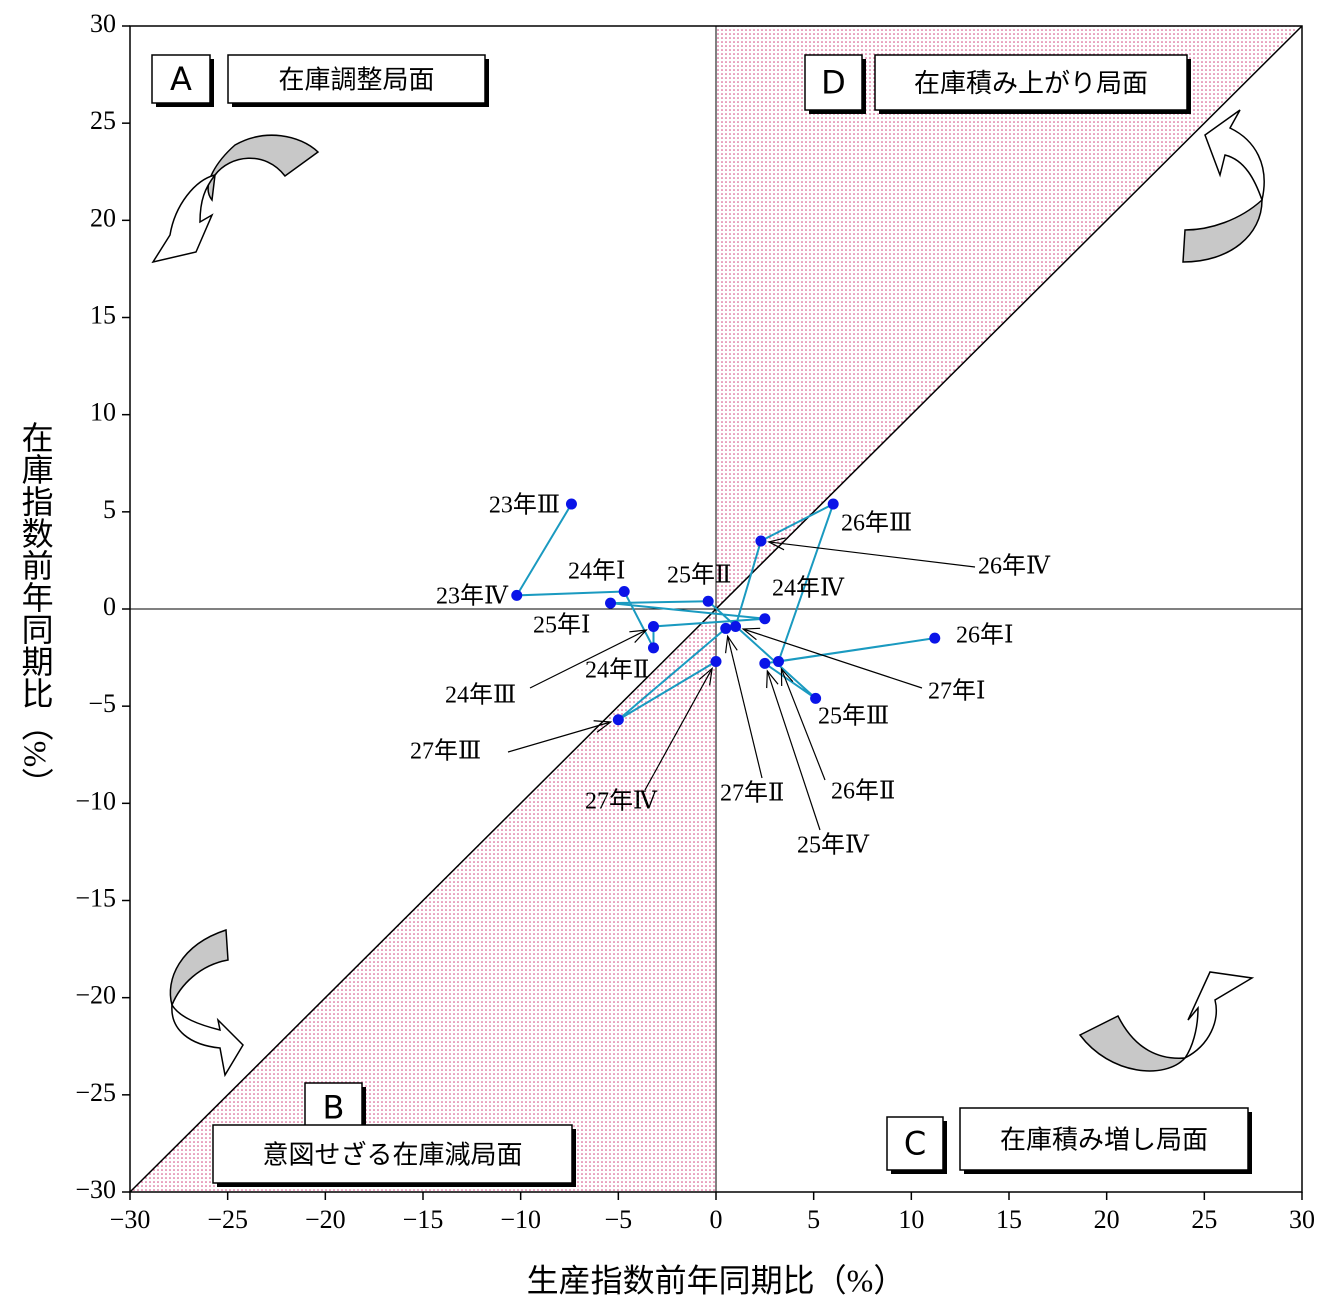 The image size is (1320, 1310). Describe the element at coordinates (95, 995) in the screenshot. I see `y-tick-label: −20` at that location.